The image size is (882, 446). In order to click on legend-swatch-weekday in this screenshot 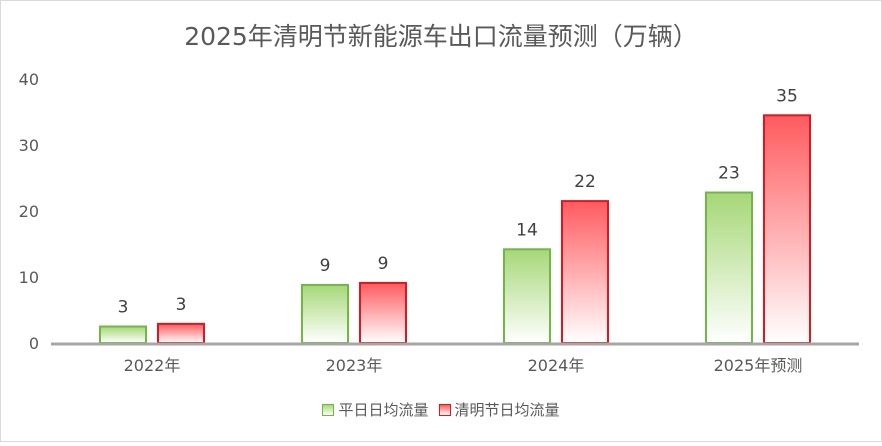, I will do `click(328, 409)`.